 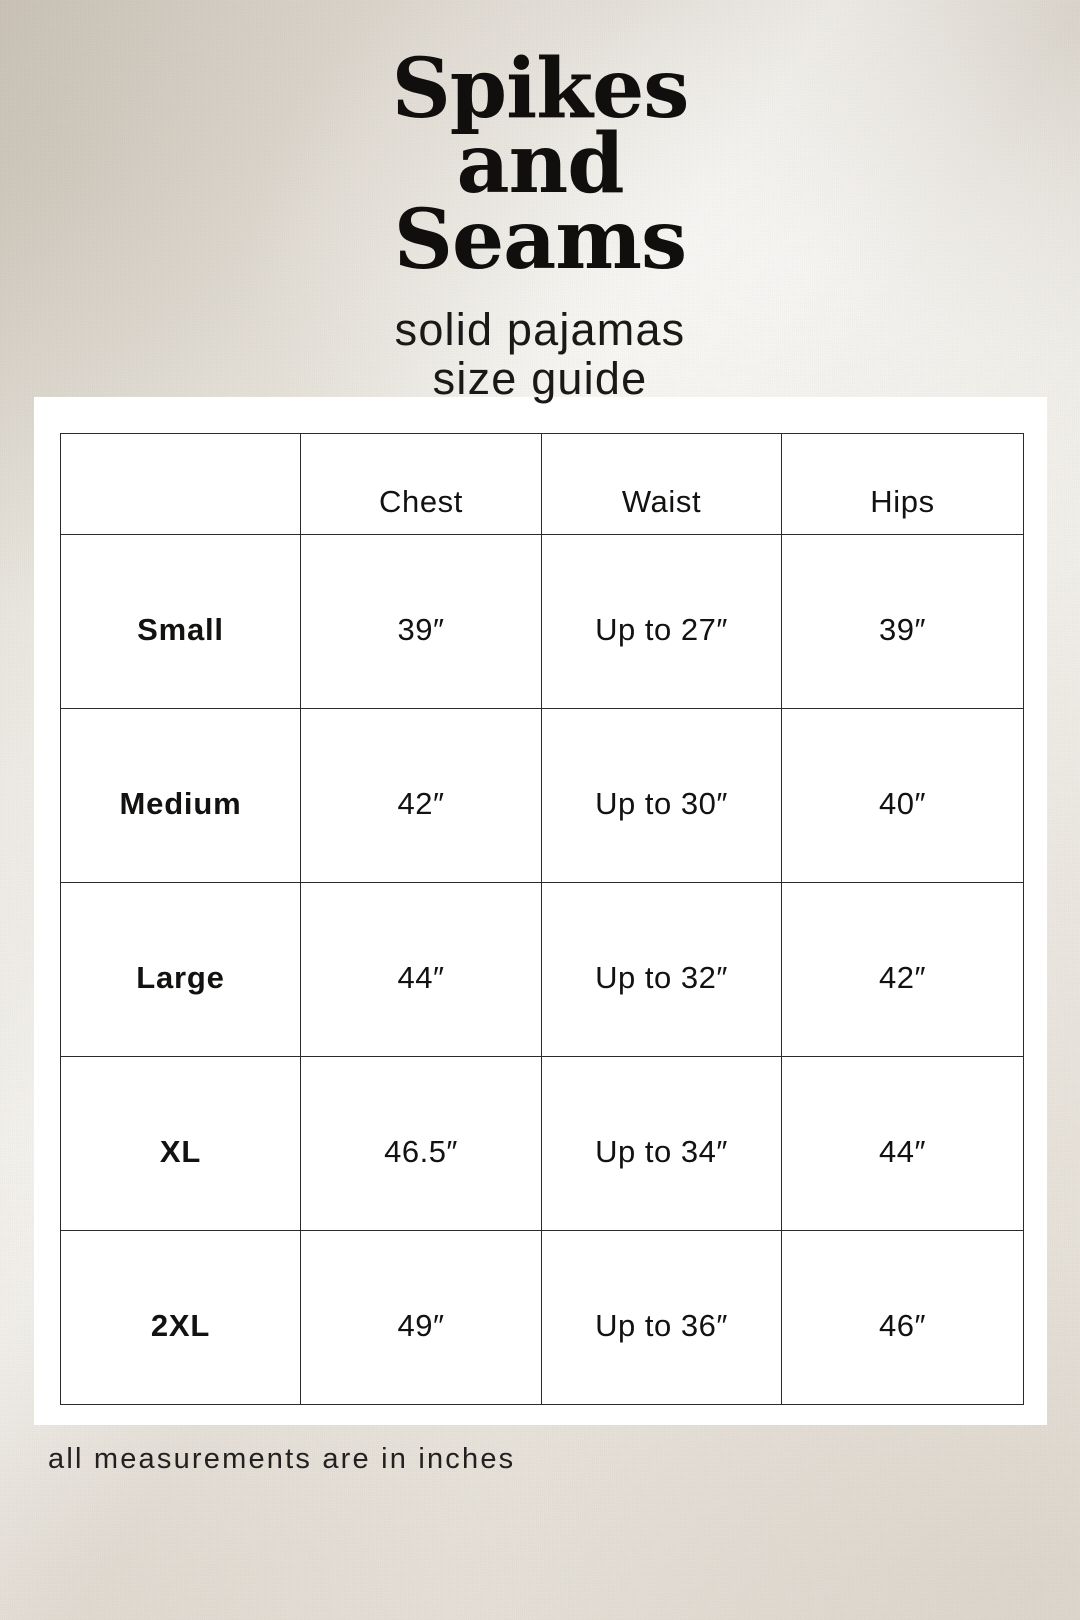 I want to click on brand-line-2: and, so click(x=540, y=164).